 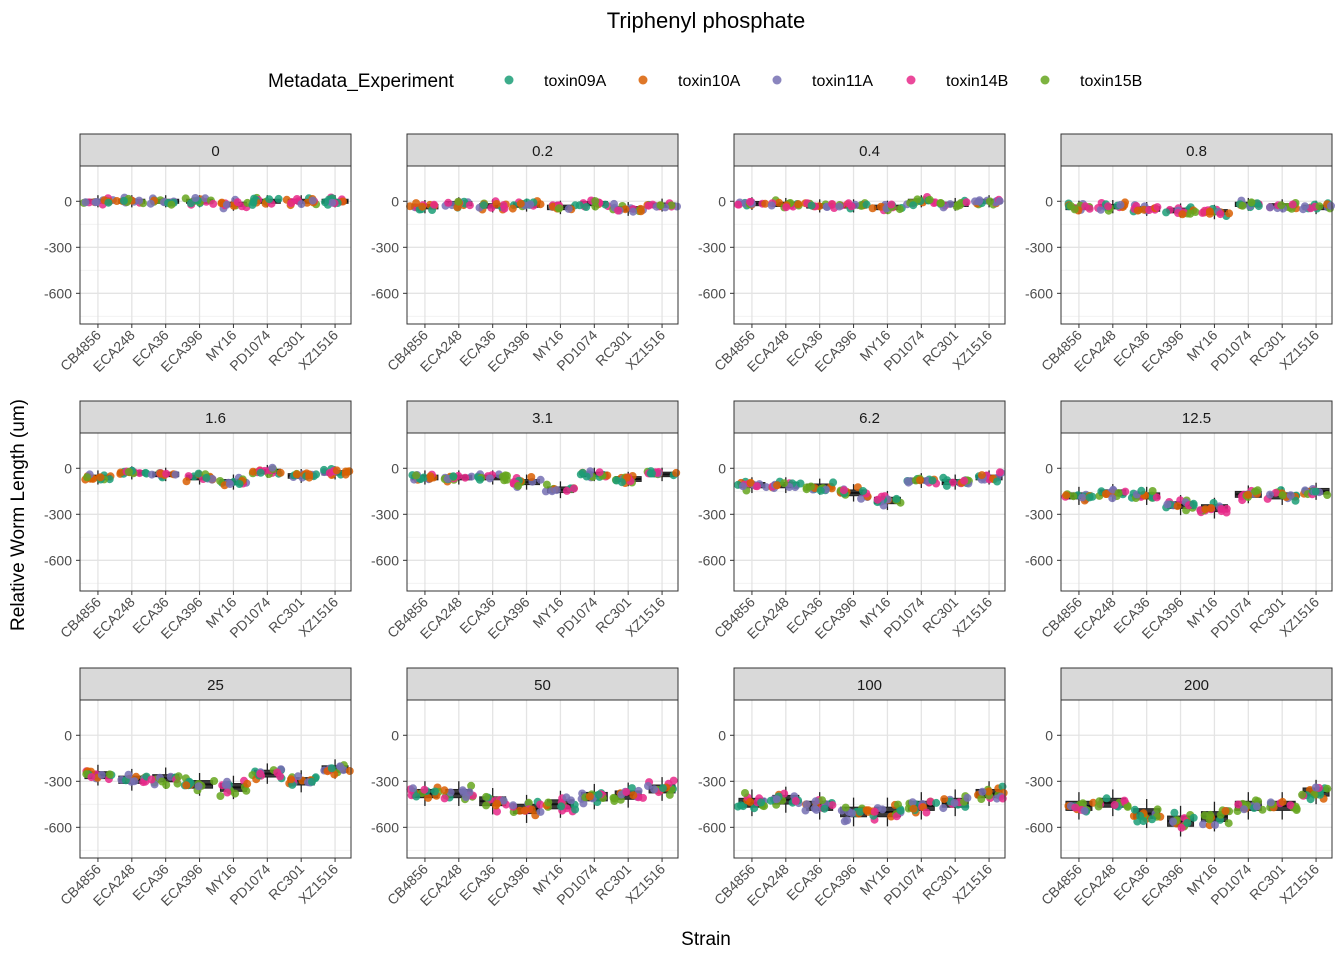 What do you see at coordinates (1111, 81) in the screenshot?
I see `legend-label: toxin15B` at bounding box center [1111, 81].